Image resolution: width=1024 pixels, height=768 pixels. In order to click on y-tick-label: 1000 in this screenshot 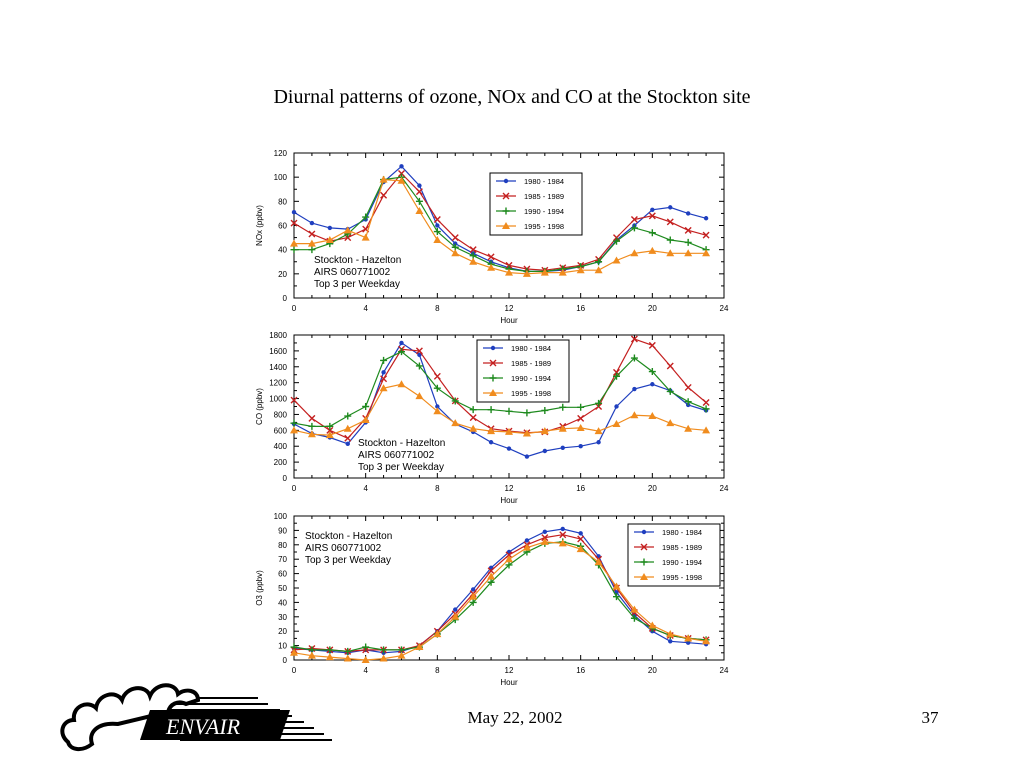, I will do `click(278, 399)`.